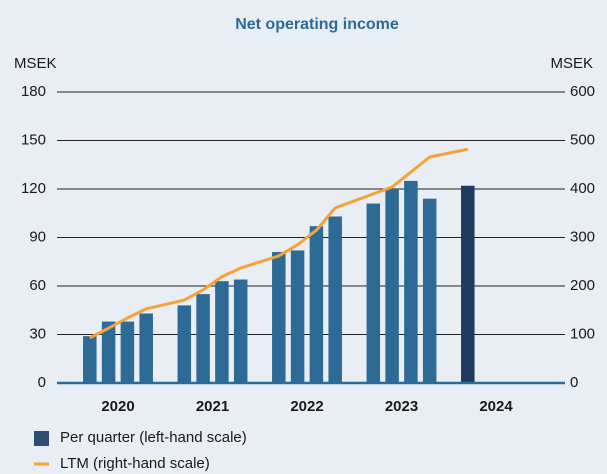  Describe the element at coordinates (212, 406) in the screenshot. I see `x-group-label: 2021` at that location.